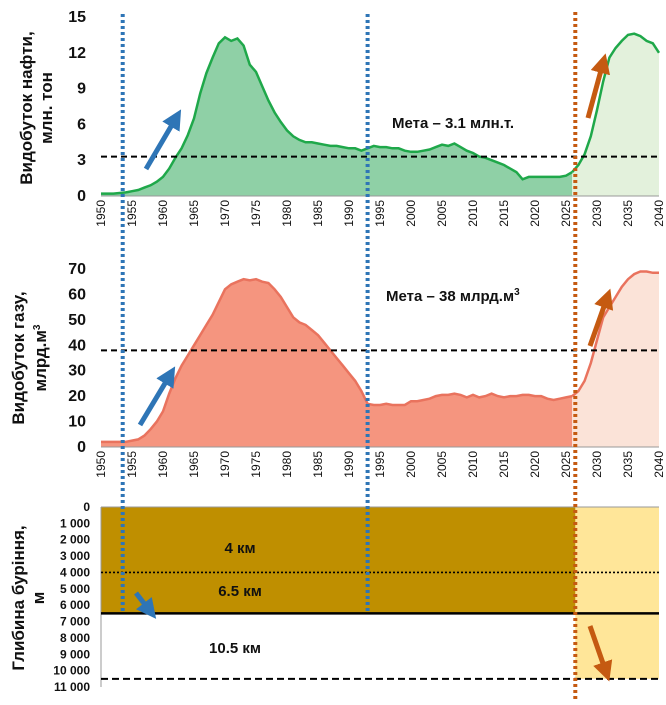 The height and width of the screenshot is (705, 666). I want to click on depth-current-area, so click(338, 560).